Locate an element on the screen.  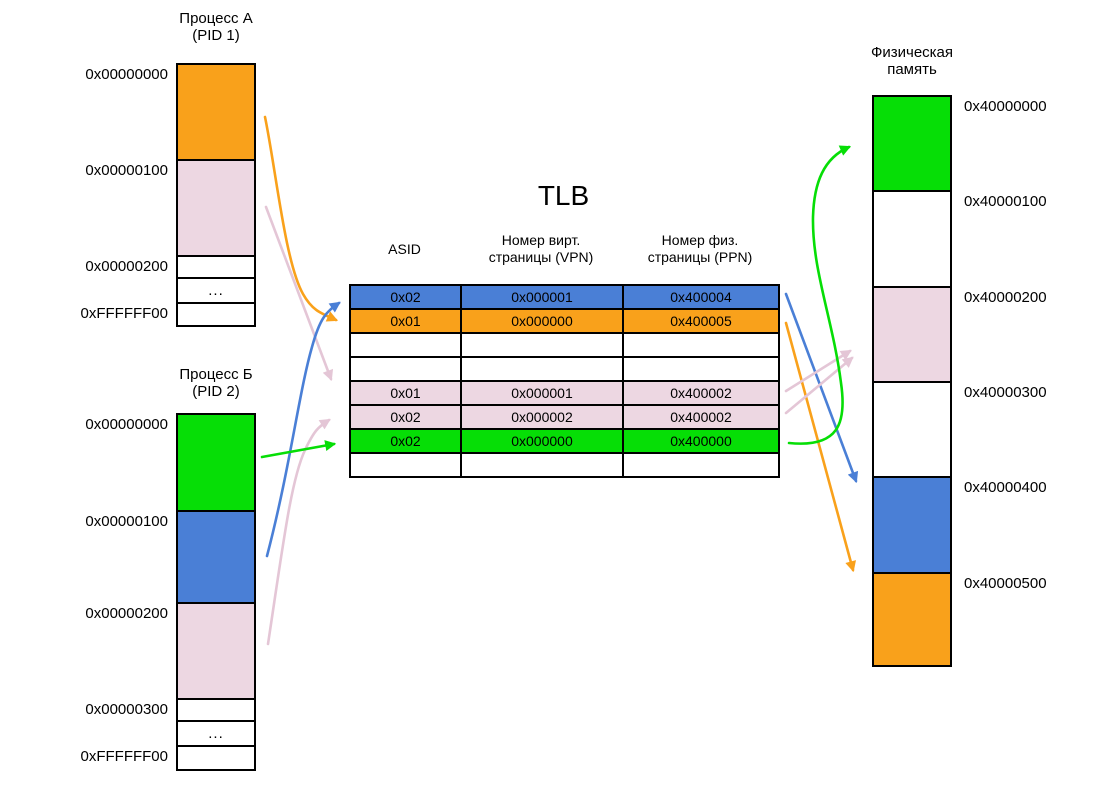
tlb-row-3-cell-vpn is located at coordinates (542, 369).